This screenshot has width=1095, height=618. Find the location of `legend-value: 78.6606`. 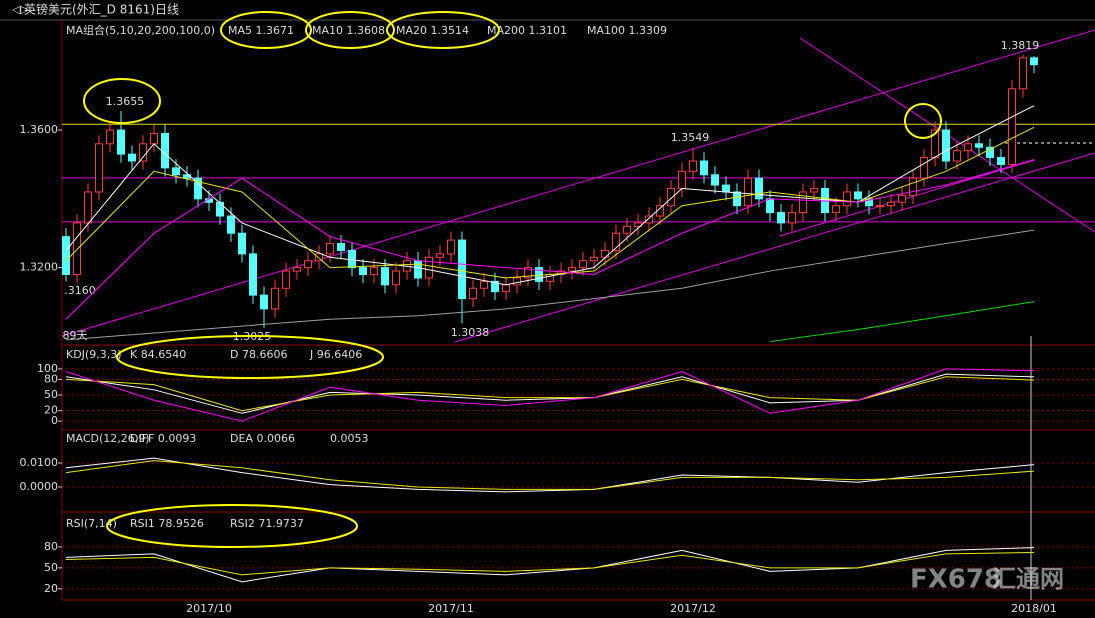

legend-value: 78.6606 is located at coordinates (265, 354).